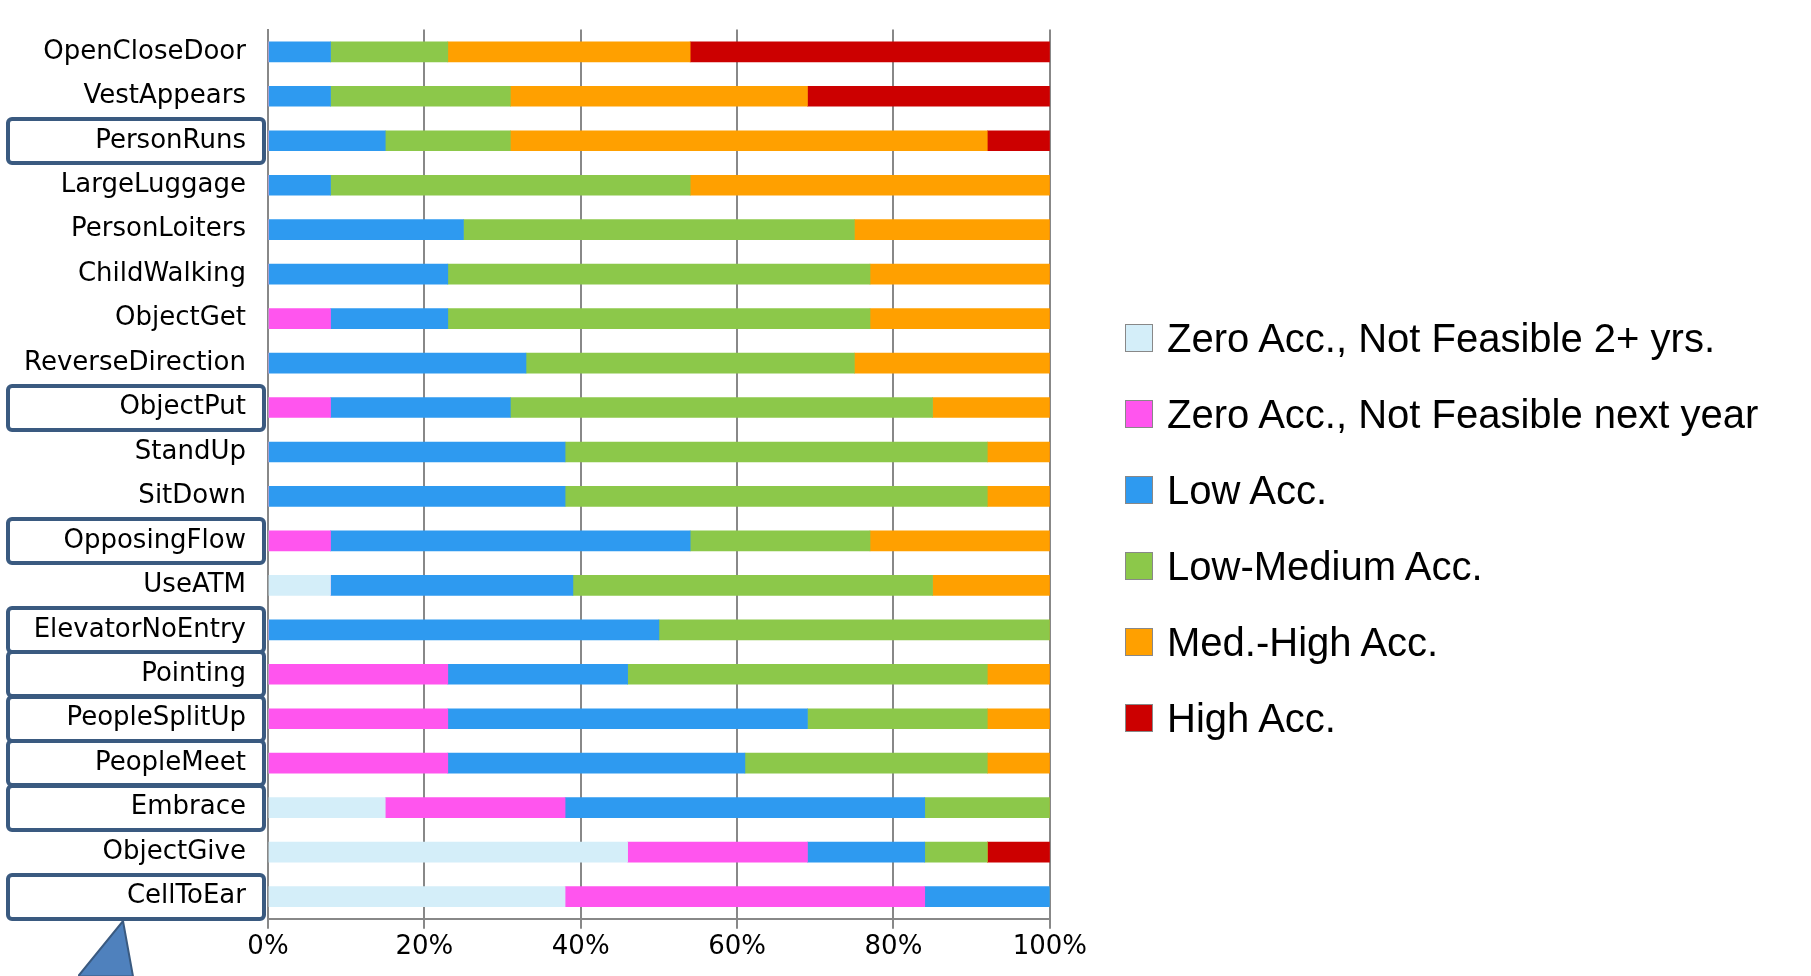 This screenshot has width=1811, height=976. What do you see at coordinates (1463, 414) in the screenshot?
I see `legend-label: Zero Acc., Not Feasible next year` at bounding box center [1463, 414].